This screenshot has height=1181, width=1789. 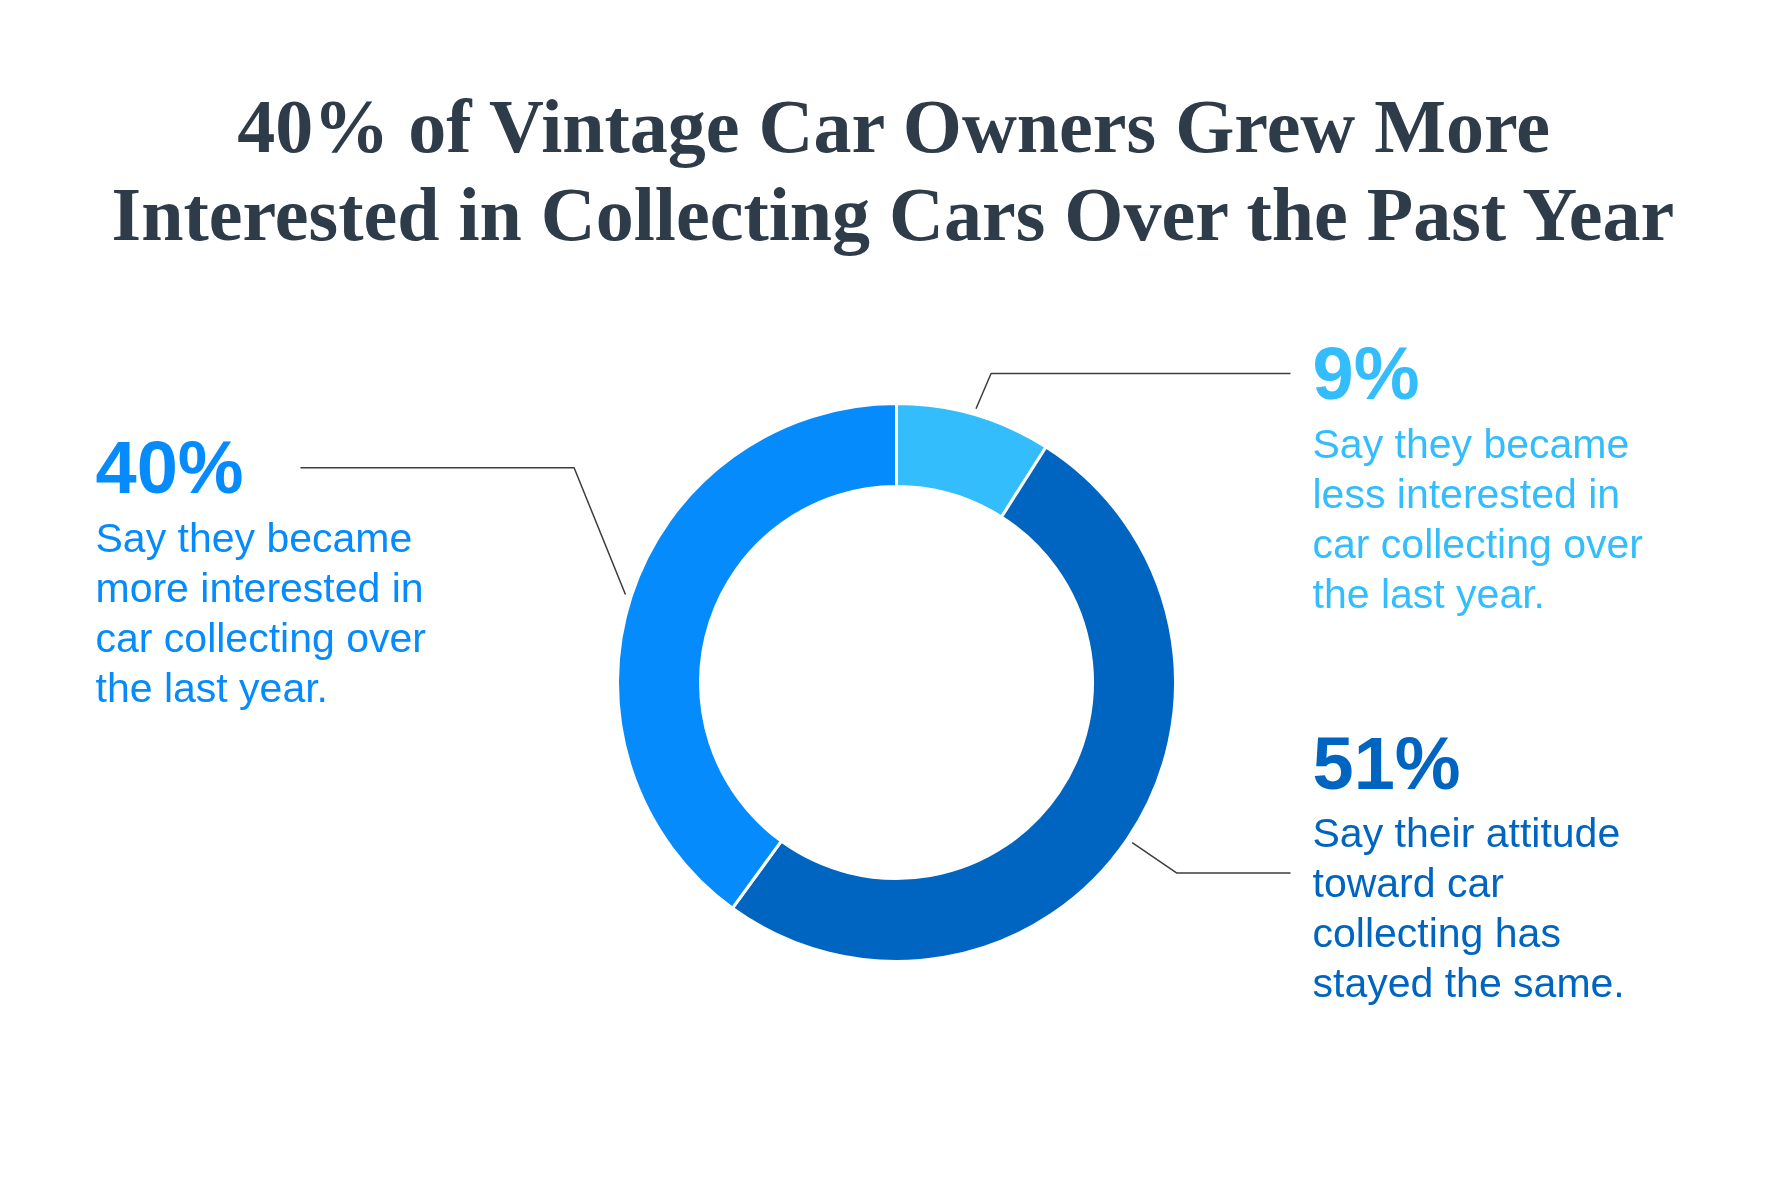 What do you see at coordinates (1477, 518) in the screenshot?
I see `slice-label: Say they became less interested in car collecting over the last year.` at bounding box center [1477, 518].